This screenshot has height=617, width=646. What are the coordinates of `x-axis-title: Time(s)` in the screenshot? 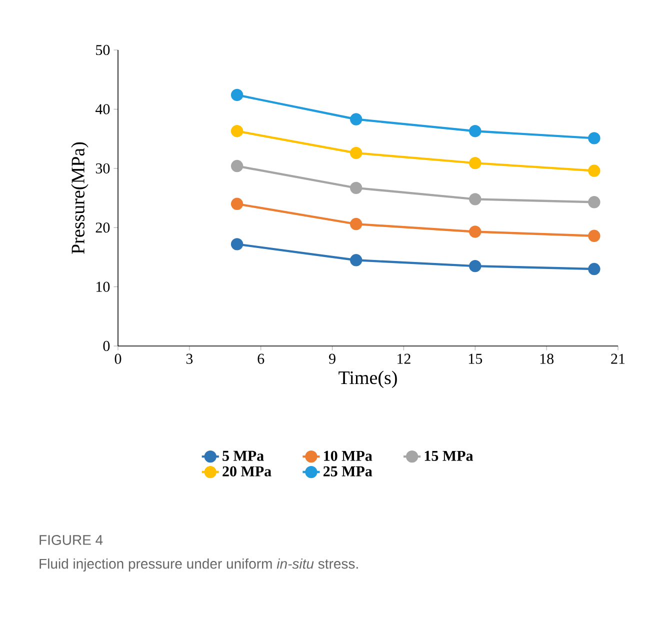 It's located at (367, 379).